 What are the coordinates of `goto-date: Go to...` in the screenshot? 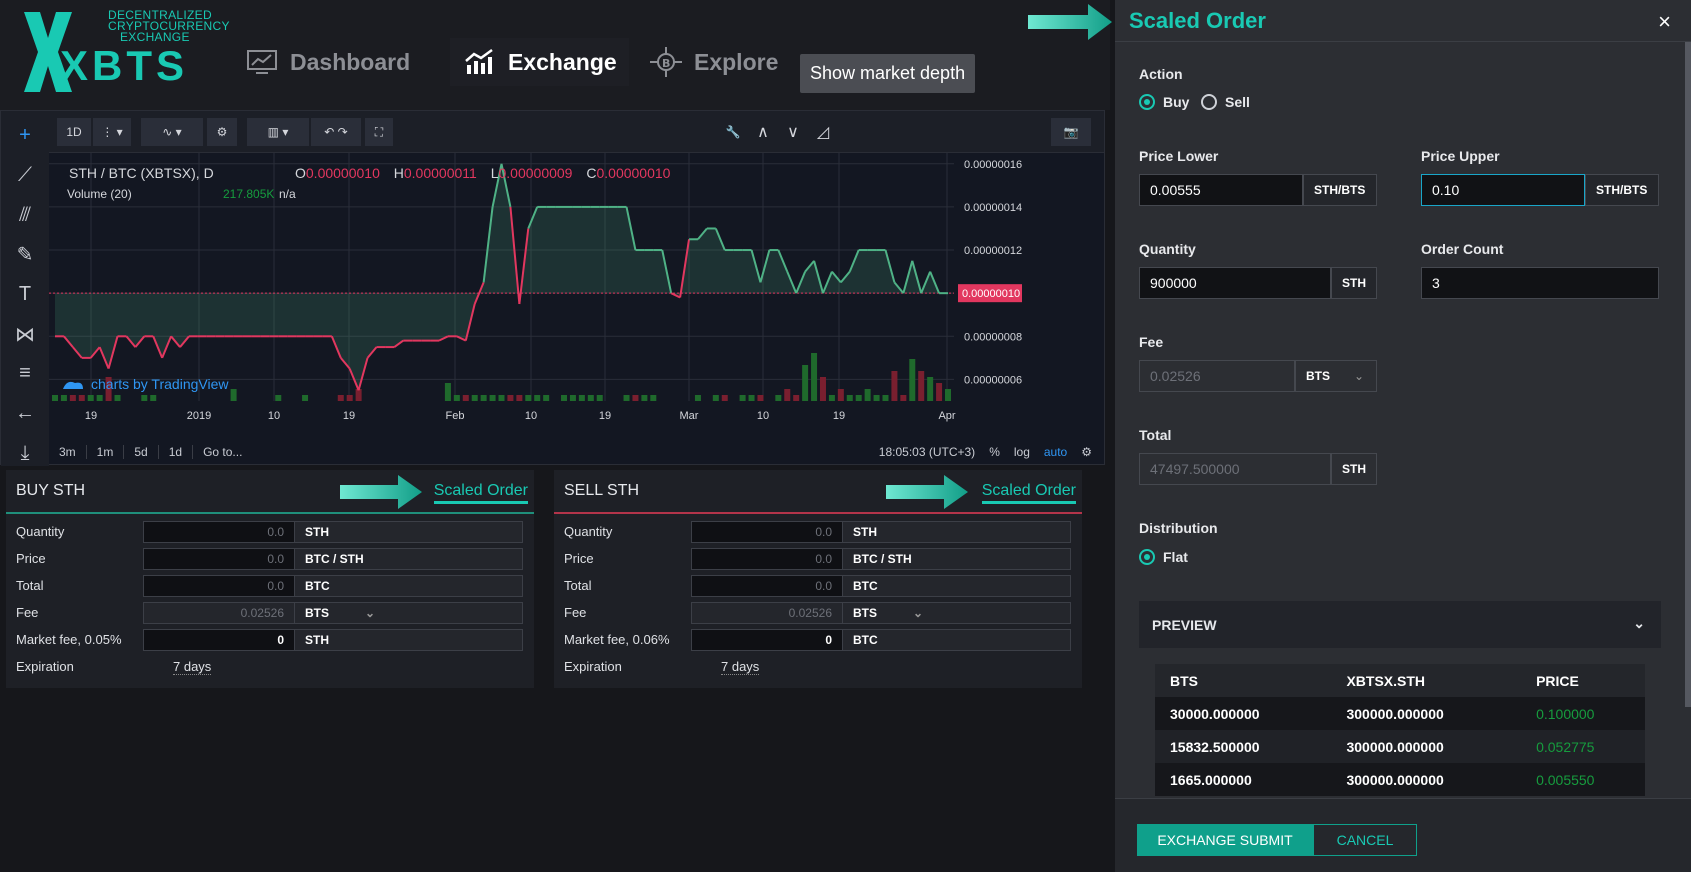 It's located at (223, 452).